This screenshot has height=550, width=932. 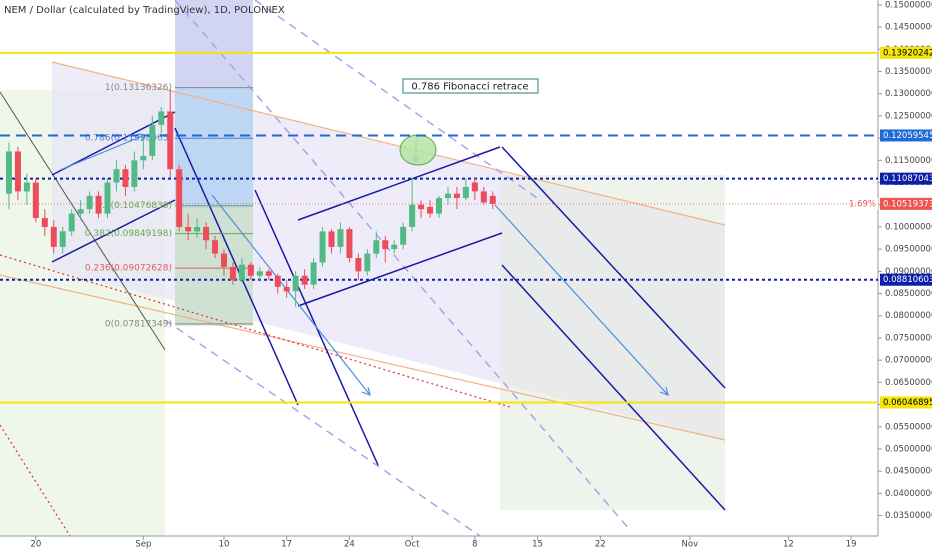 I want to click on level-label: 0.12059545, so click(x=907, y=136).